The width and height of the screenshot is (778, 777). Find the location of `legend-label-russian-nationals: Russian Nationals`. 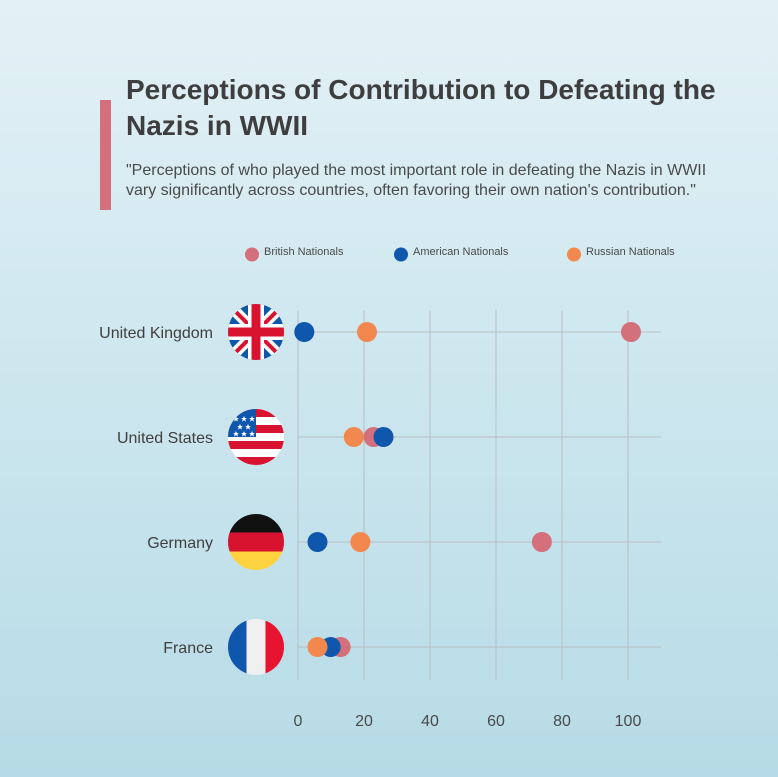

legend-label-russian-nationals: Russian Nationals is located at coordinates (630, 252).